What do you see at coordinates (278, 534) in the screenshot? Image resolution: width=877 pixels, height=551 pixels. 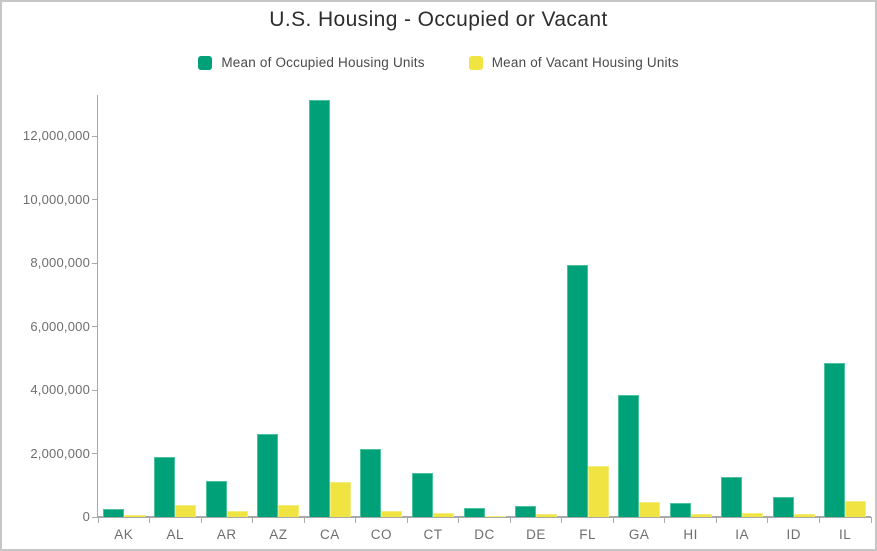 I see `x-tick-label: AZ` at bounding box center [278, 534].